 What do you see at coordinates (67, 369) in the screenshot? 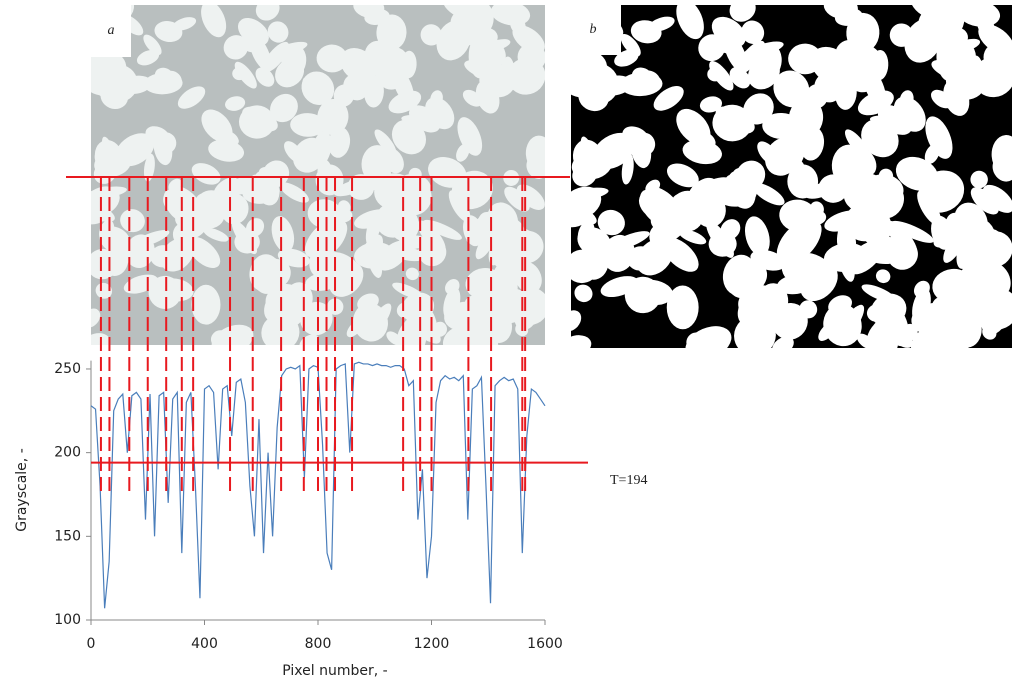
I see `y-tick-label: 250` at bounding box center [67, 369].